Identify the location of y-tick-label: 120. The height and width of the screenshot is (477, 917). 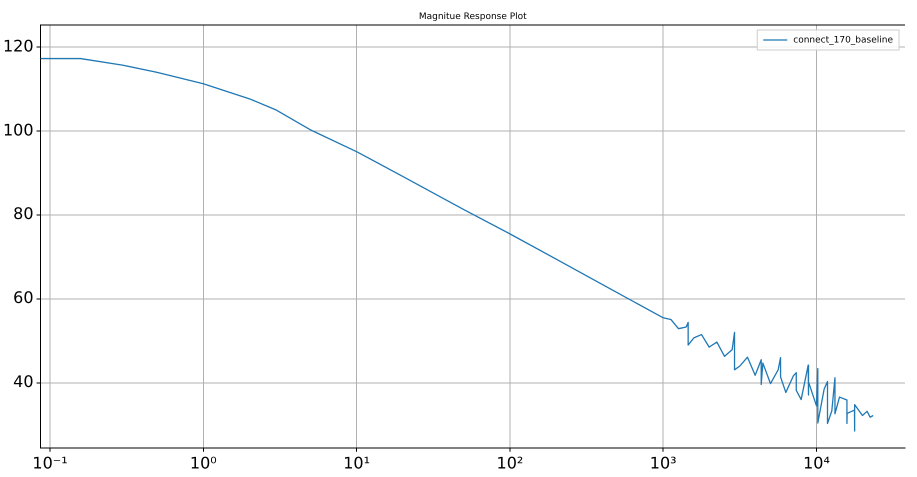
(18, 46).